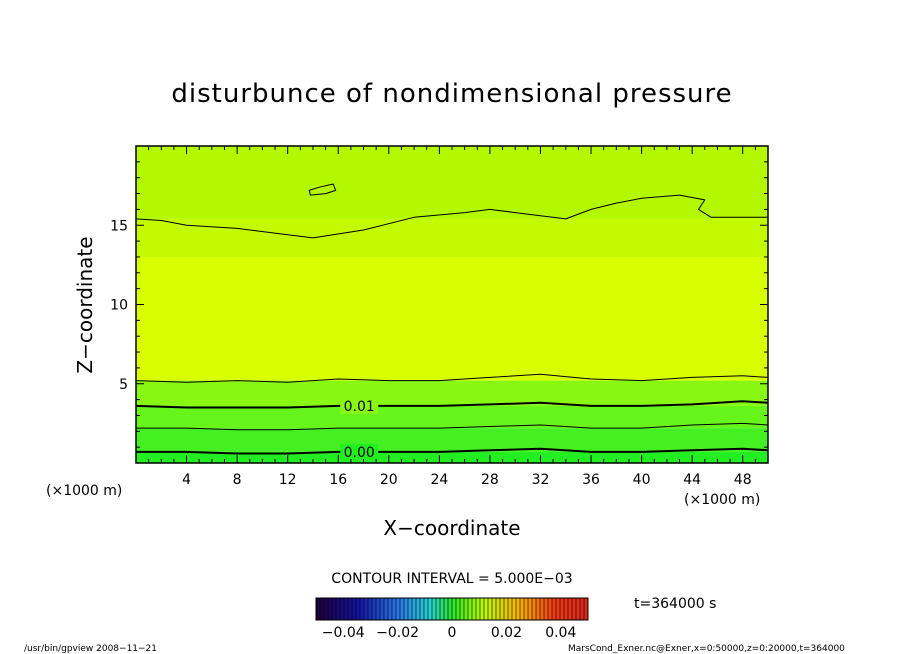 Image resolution: width=904 pixels, height=654 pixels. I want to click on contour-label-bg, so click(359, 405).